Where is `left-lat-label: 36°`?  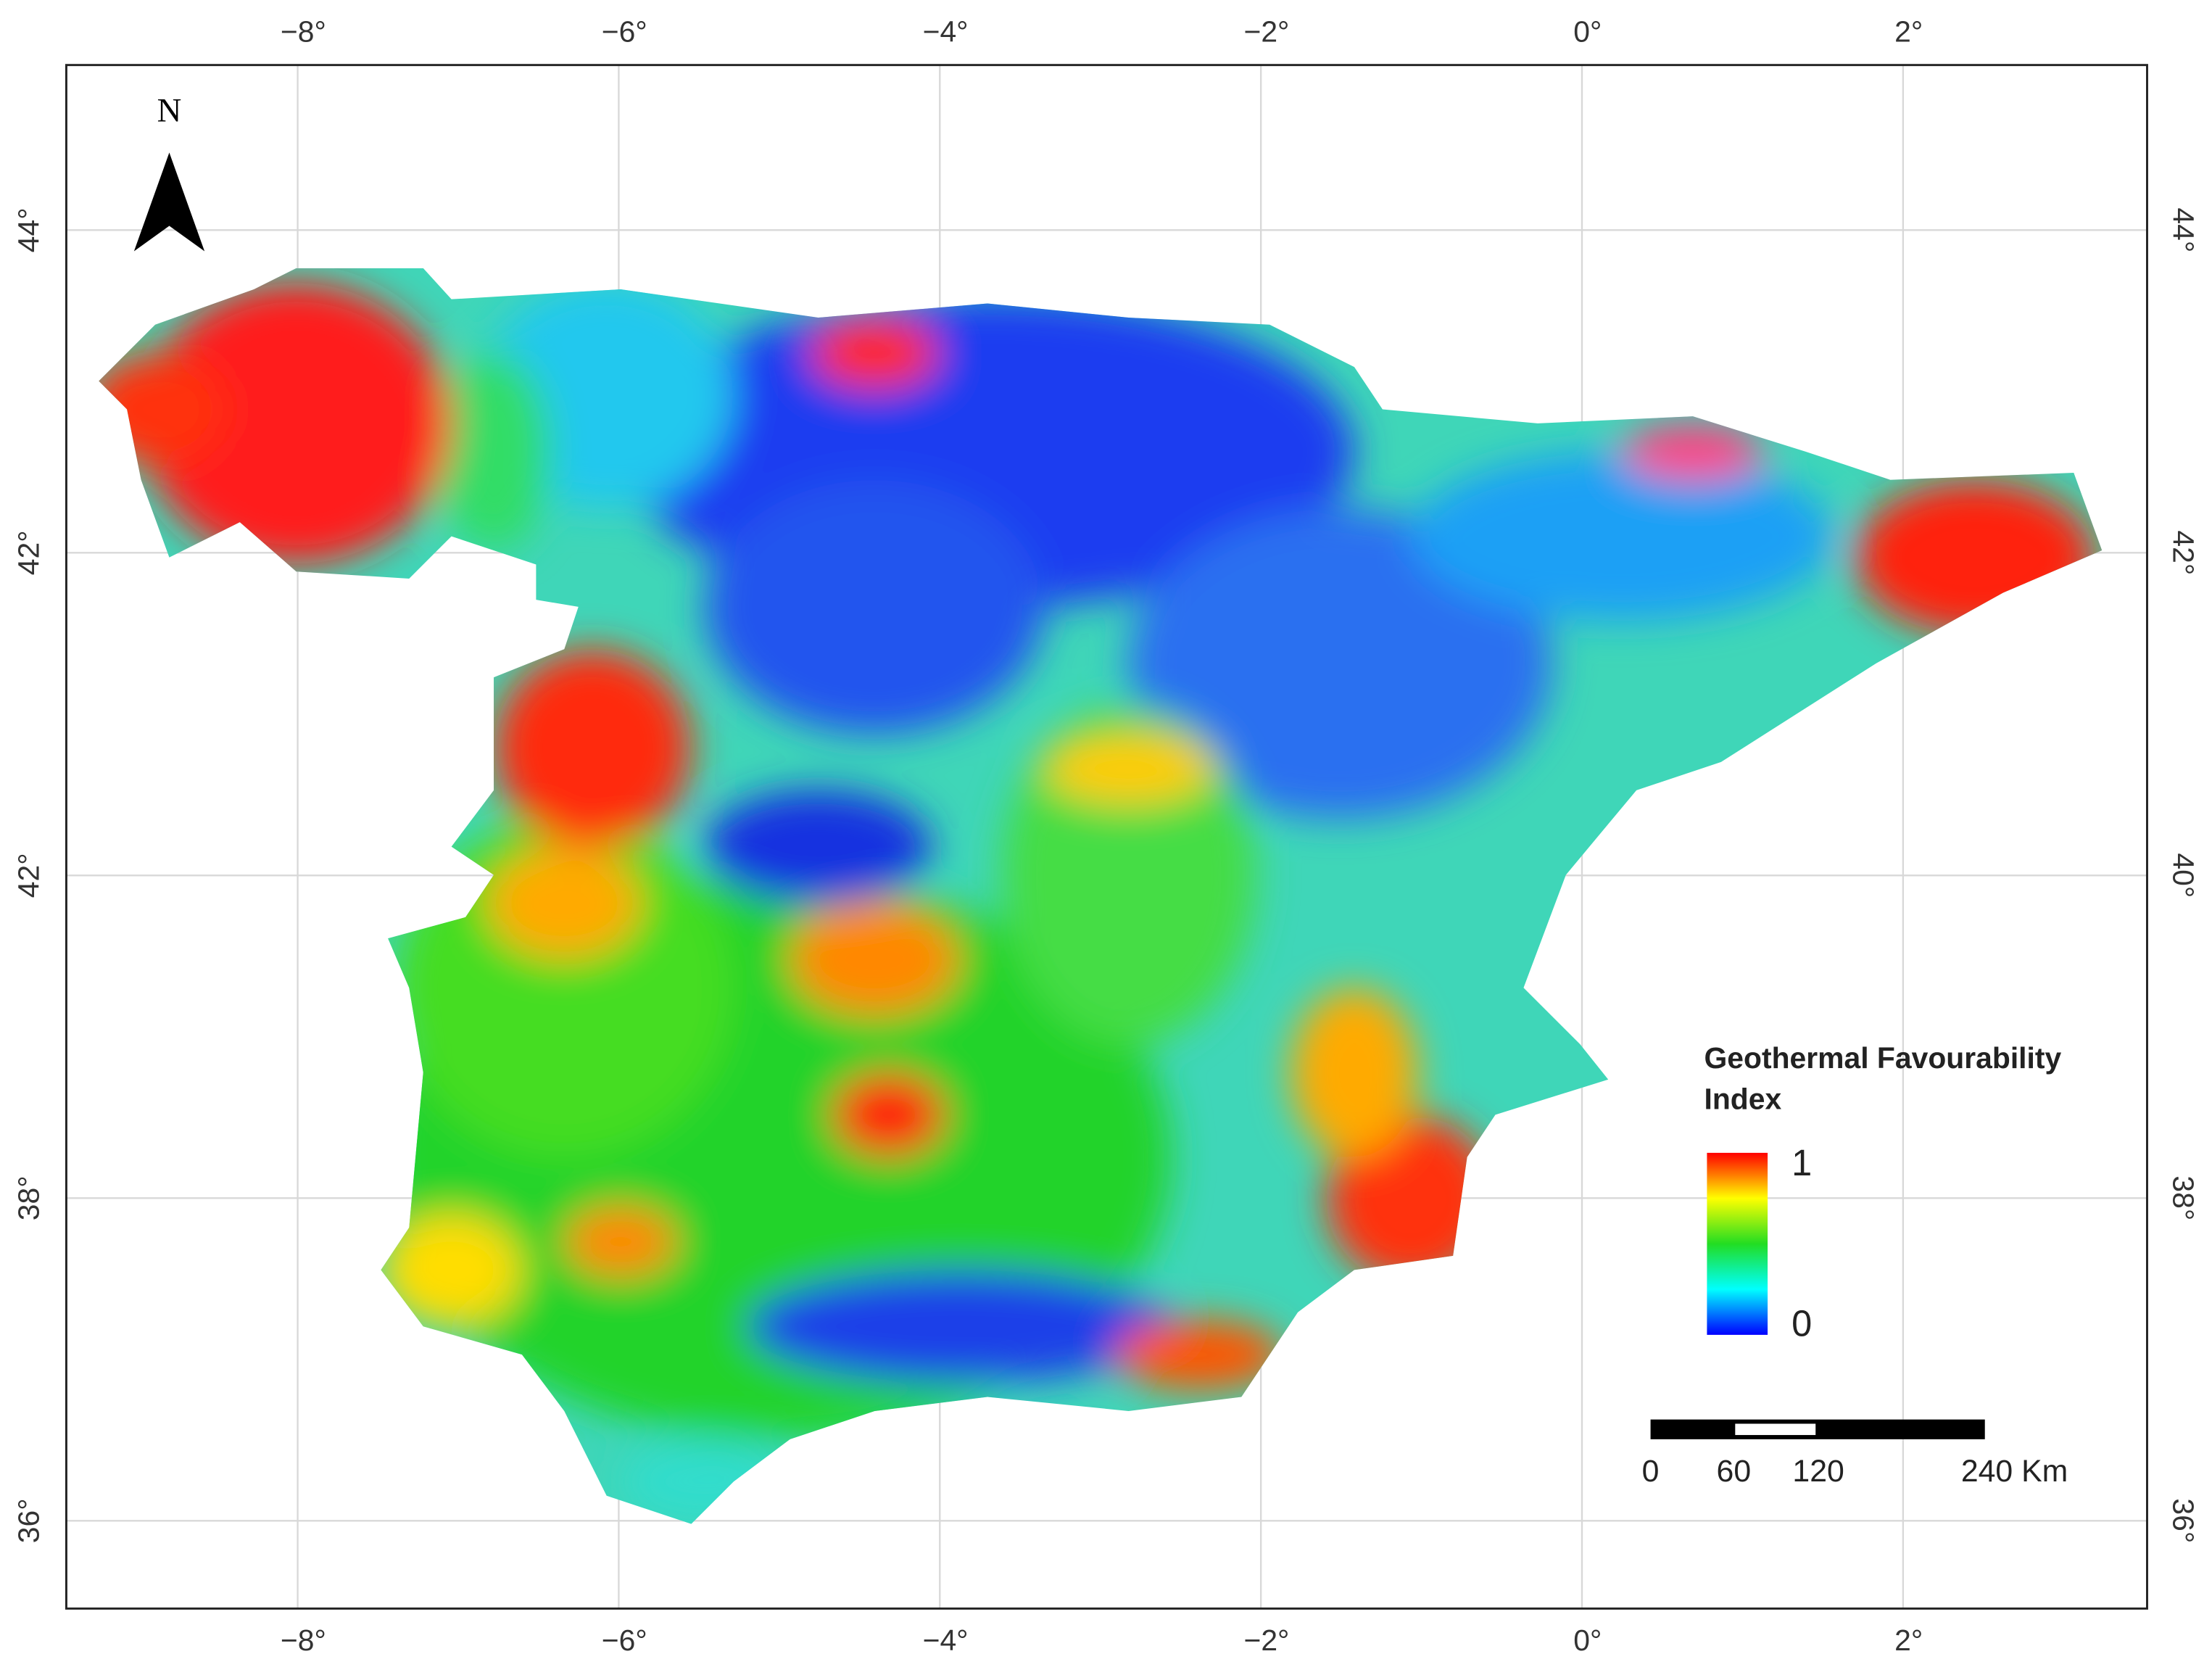 left-lat-label: 36° is located at coordinates (29, 1520).